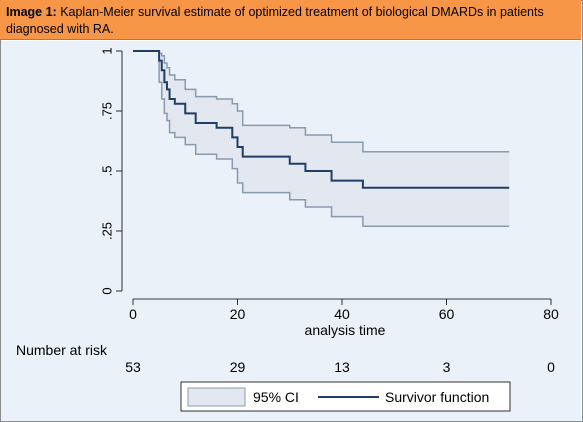 The height and width of the screenshot is (422, 583). What do you see at coordinates (345, 396) in the screenshot?
I see `legend: 95% CI Survivor function` at bounding box center [345, 396].